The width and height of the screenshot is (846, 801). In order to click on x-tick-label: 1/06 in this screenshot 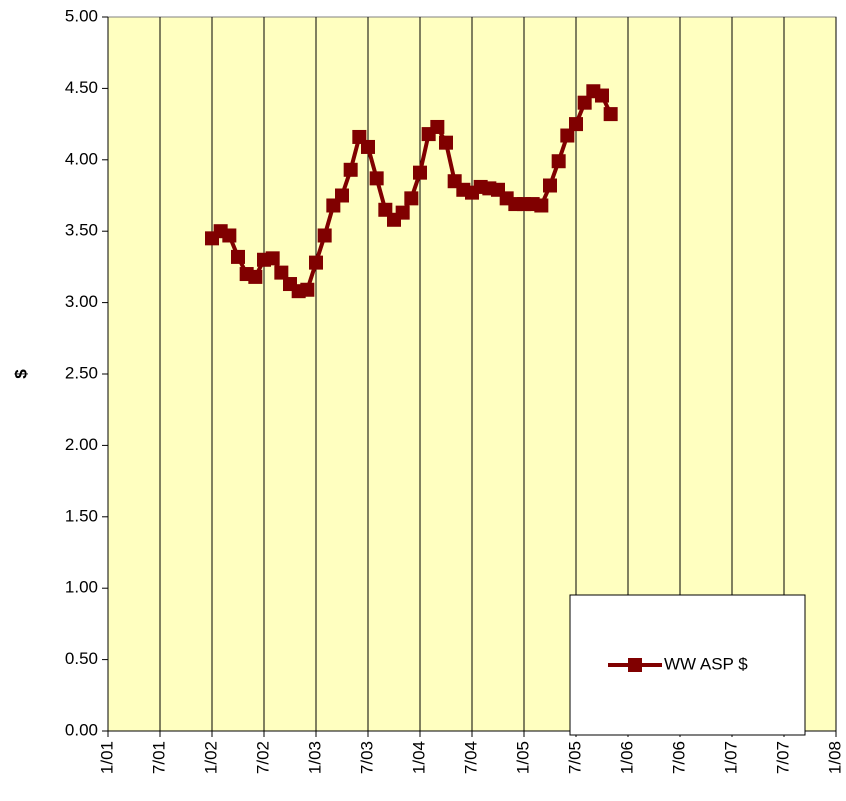, I will do `click(626, 757)`.